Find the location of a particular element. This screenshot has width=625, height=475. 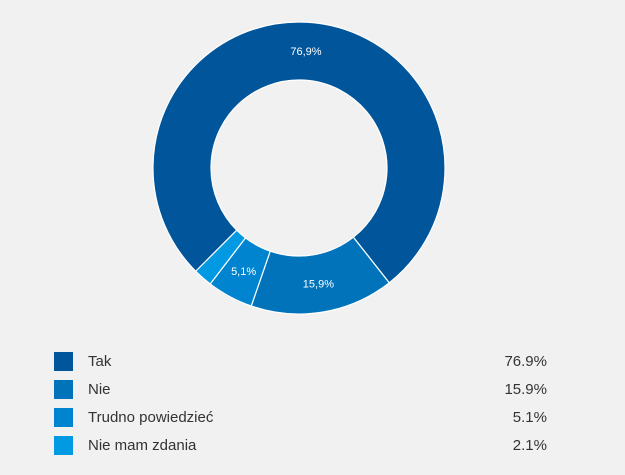

legend-percent-nie: 15.9% is located at coordinates (525, 389).